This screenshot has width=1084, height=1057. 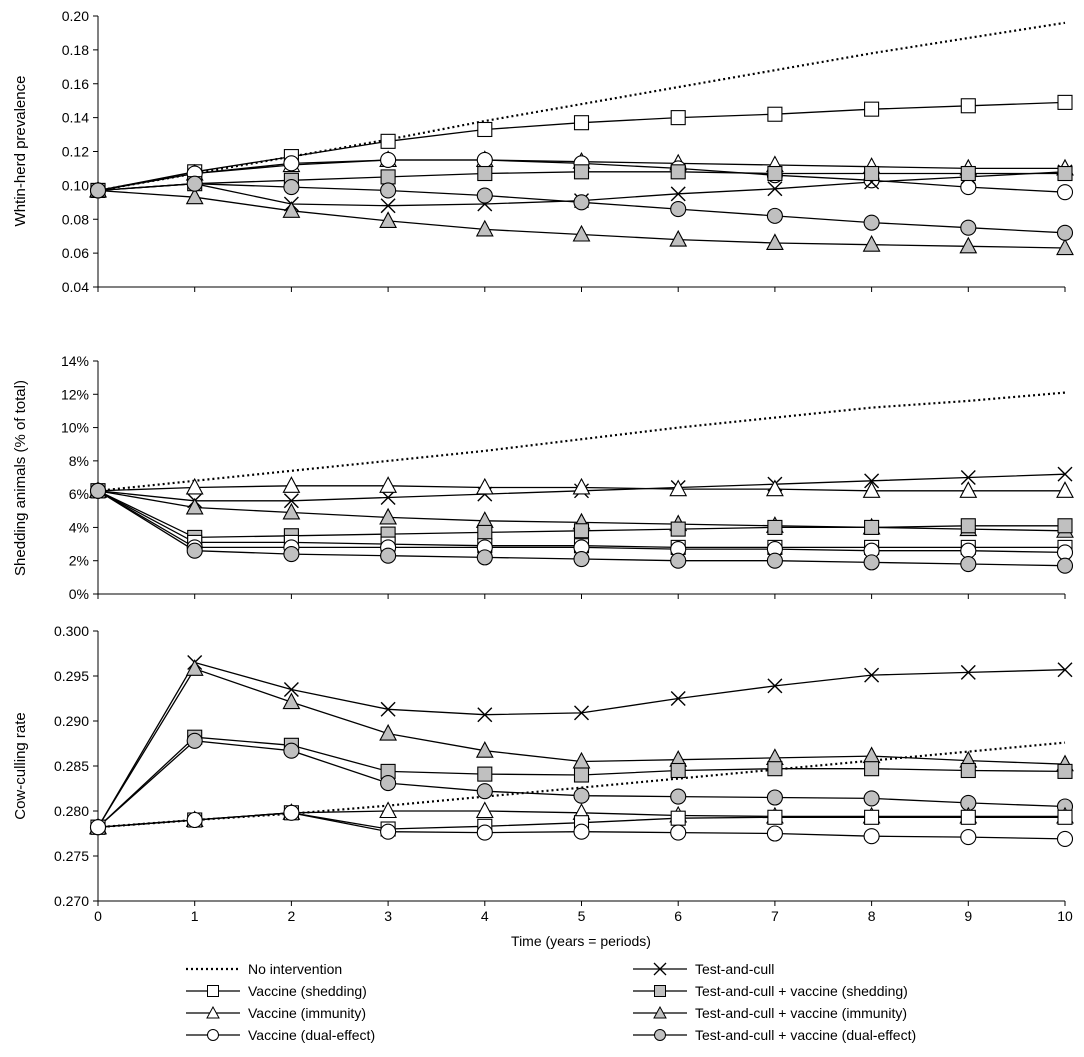 What do you see at coordinates (213, 991) in the screenshot?
I see `legend-square-marker` at bounding box center [213, 991].